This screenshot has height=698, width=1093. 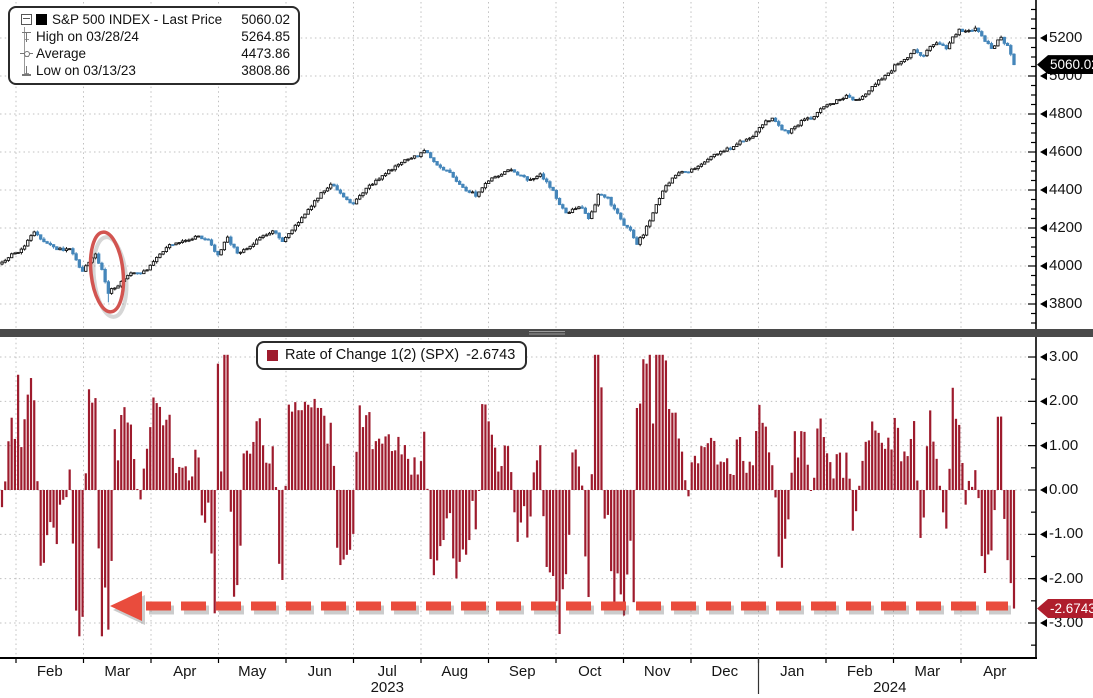 What do you see at coordinates (24, 50) in the screenshot?
I see `legend-tree-connector` at bounding box center [24, 50].